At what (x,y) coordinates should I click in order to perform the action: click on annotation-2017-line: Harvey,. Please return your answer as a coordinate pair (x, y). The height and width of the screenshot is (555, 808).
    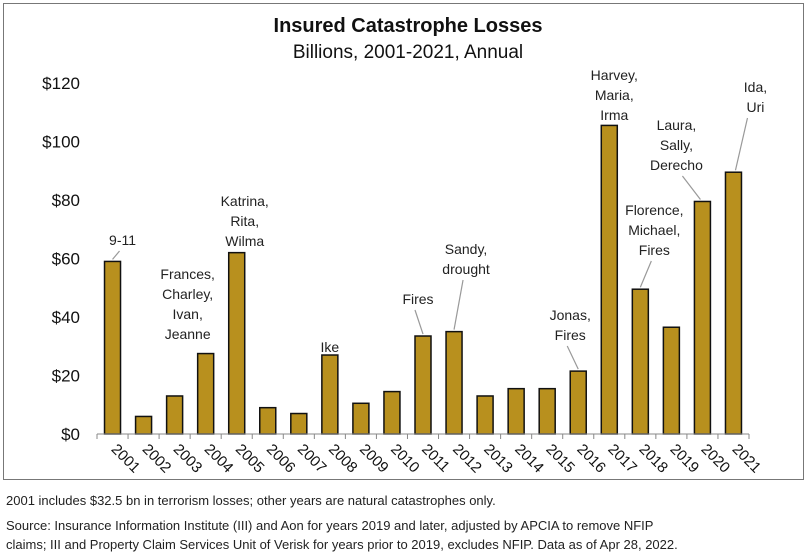
    Looking at the image, I should click on (614, 75).